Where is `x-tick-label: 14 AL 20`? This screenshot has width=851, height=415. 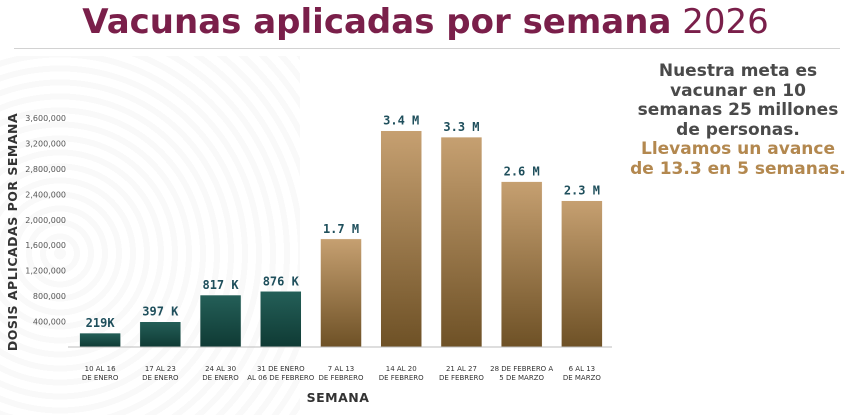 x-tick-label: 14 AL 20 is located at coordinates (401, 369).